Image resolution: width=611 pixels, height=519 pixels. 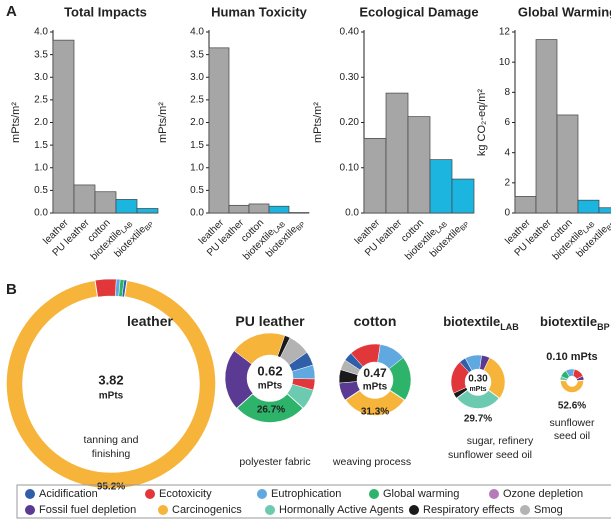 What do you see at coordinates (207, 510) in the screenshot?
I see `legend-label: Carcinogenics` at bounding box center [207, 510].